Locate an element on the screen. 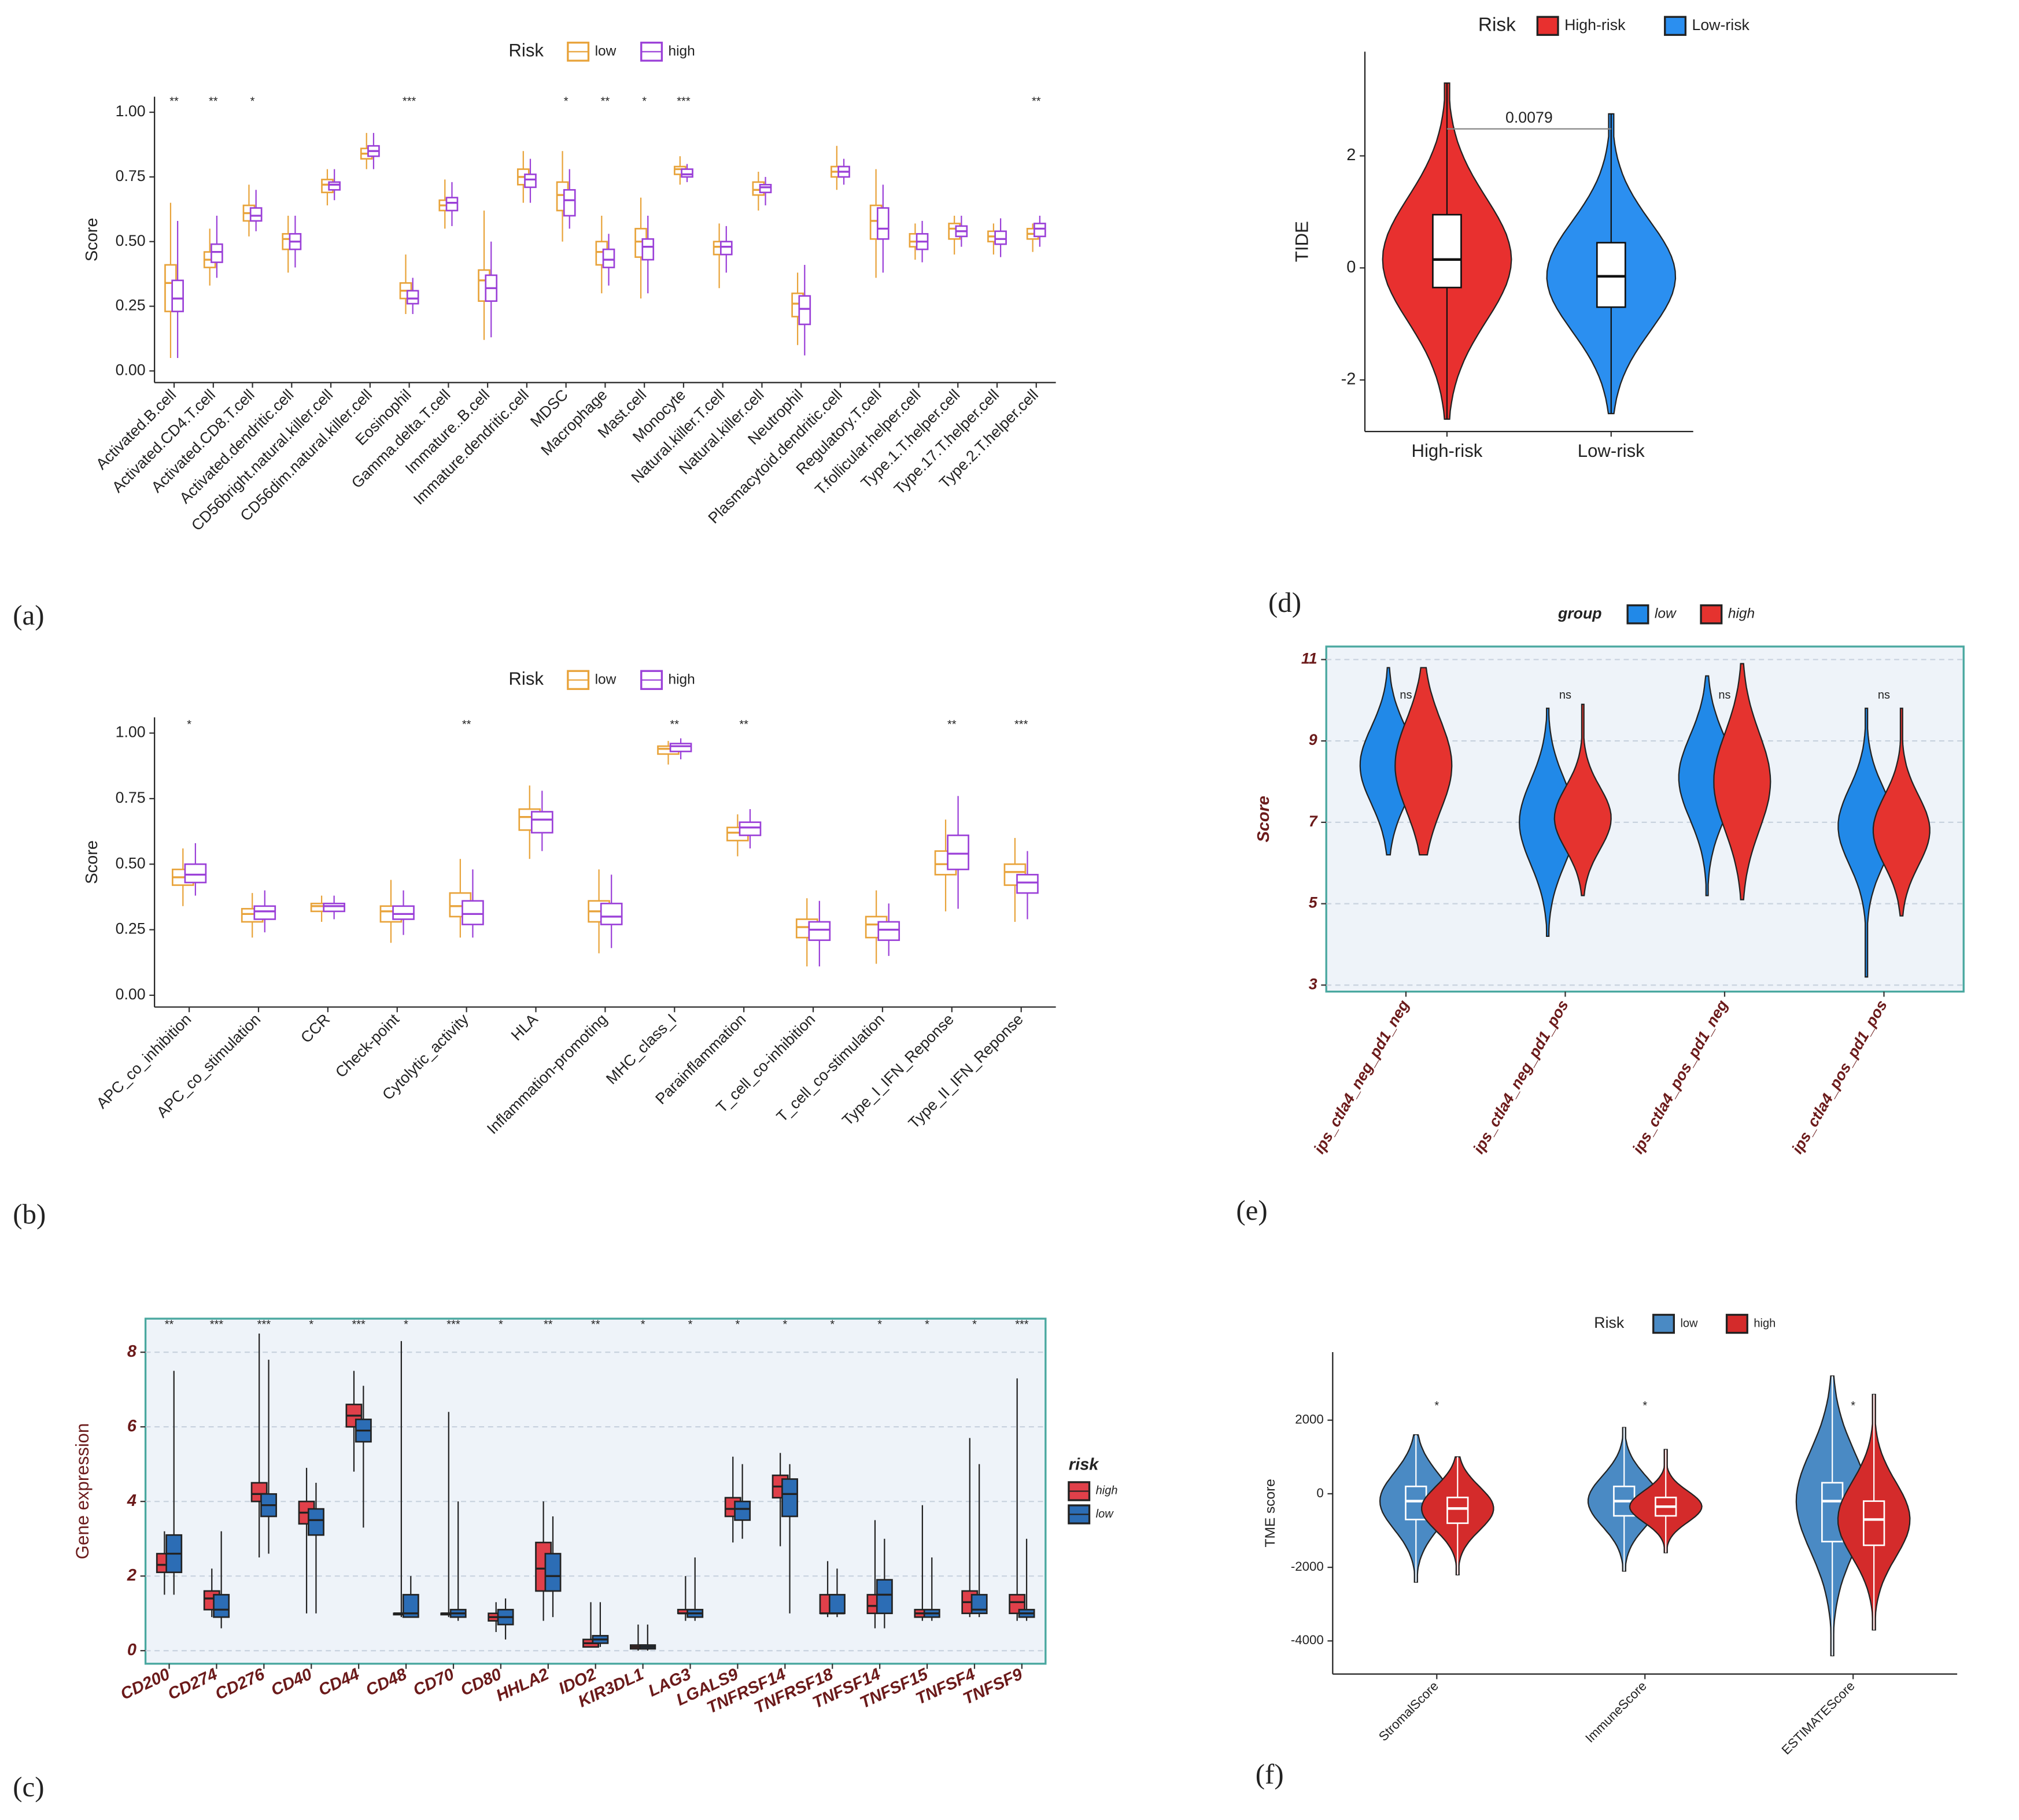 This screenshot has width=2019, height=1820. x-tick-label: High-risk is located at coordinates (1446, 451).